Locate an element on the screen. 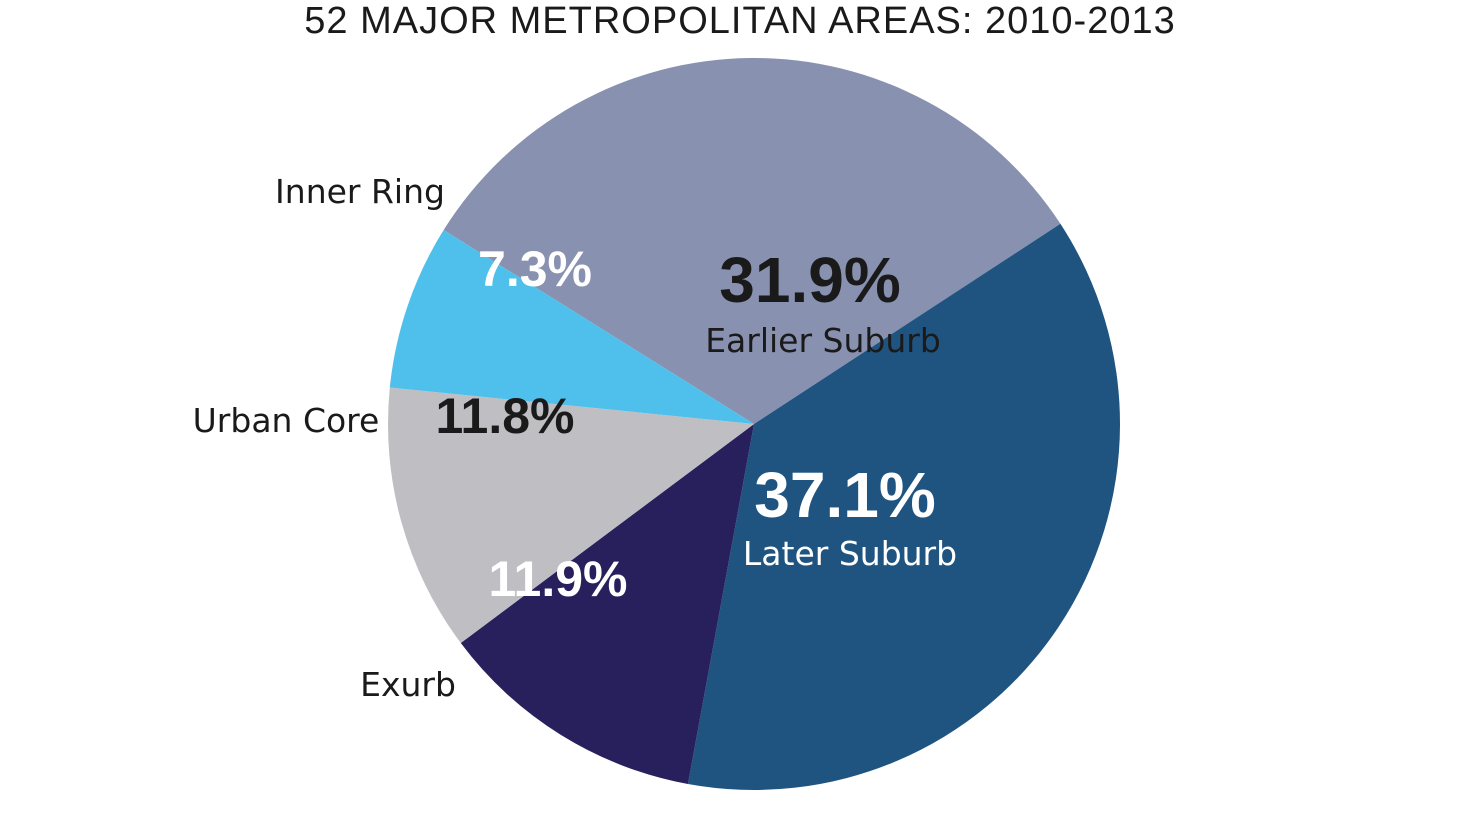  chart-title: 52 MAJOR METROPOLITAN AREAS: 2010-2013 is located at coordinates (740, 21).